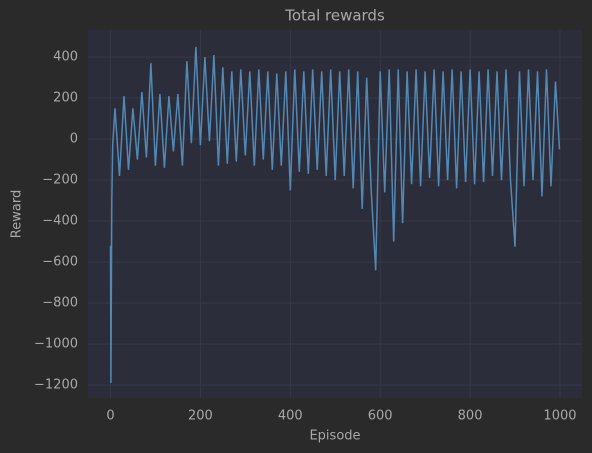  I want to click on x-tick-label: 200, so click(200, 416).